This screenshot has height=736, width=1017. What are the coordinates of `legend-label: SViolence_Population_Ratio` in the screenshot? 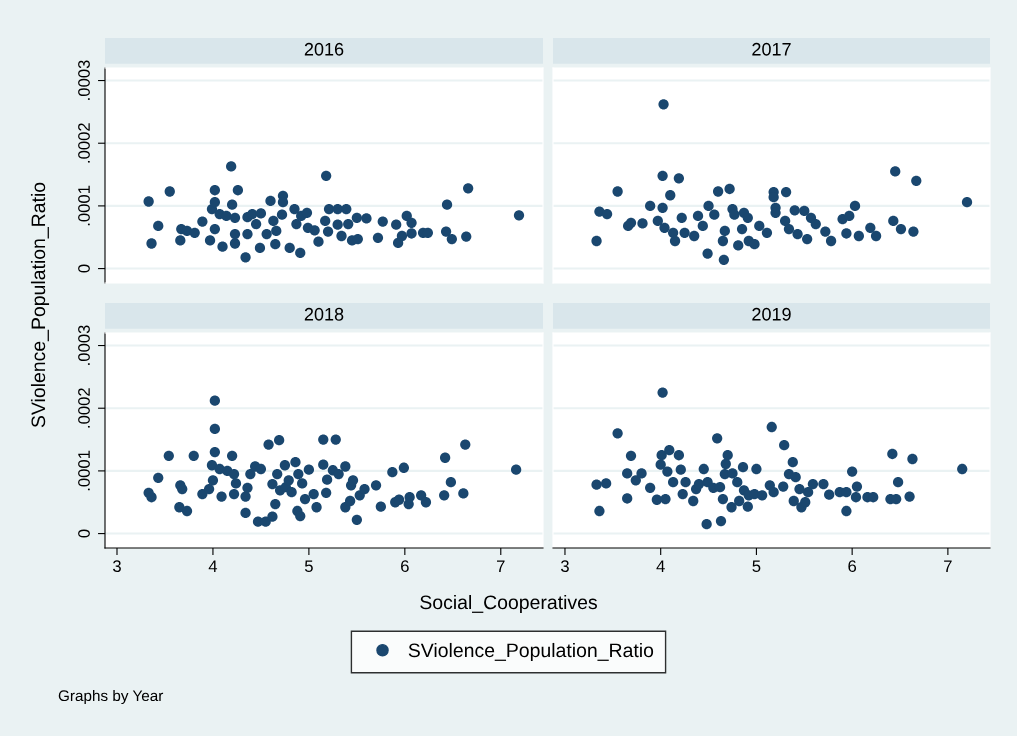 It's located at (531, 652).